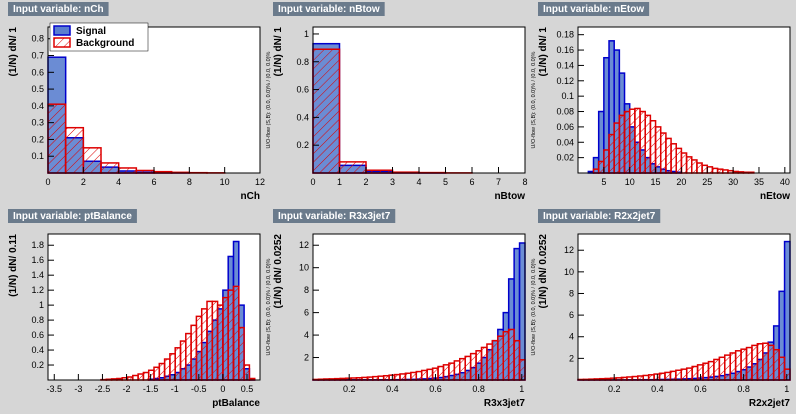  I want to click on x-tick-label: 0.8, so click(743, 389).